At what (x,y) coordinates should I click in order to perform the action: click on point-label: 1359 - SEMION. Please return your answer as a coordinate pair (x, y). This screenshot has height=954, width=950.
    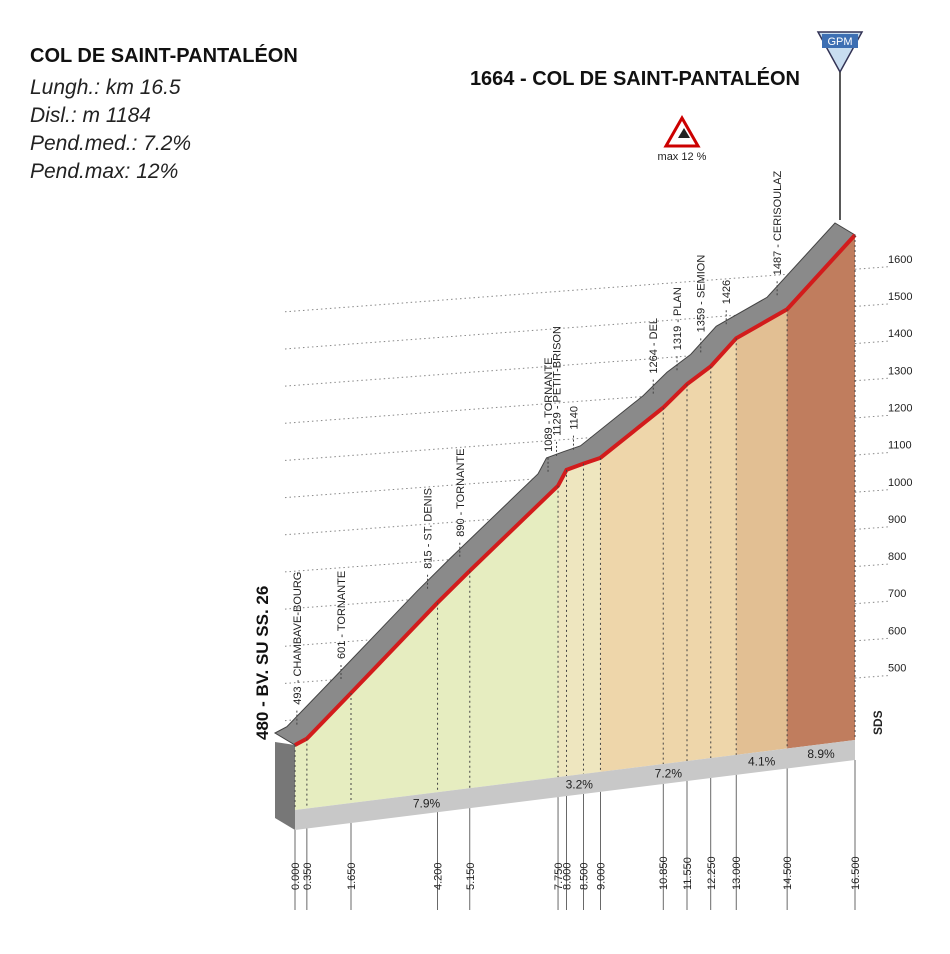
    Looking at the image, I should click on (702, 294).